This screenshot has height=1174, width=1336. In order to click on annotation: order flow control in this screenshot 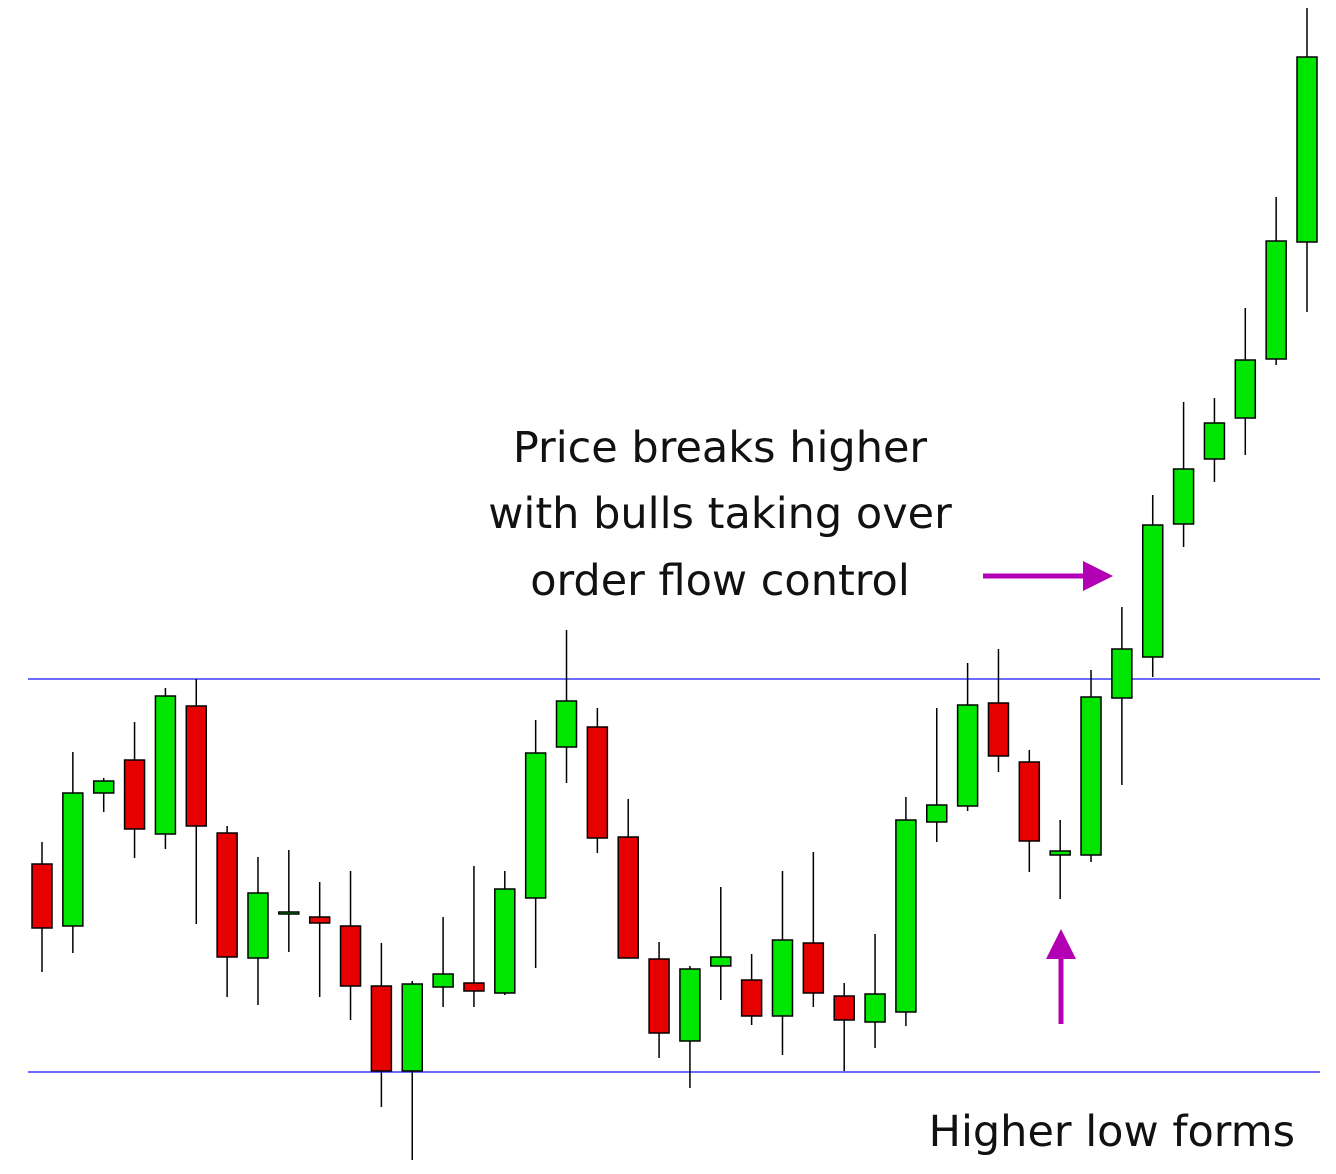, I will do `click(720, 581)`.